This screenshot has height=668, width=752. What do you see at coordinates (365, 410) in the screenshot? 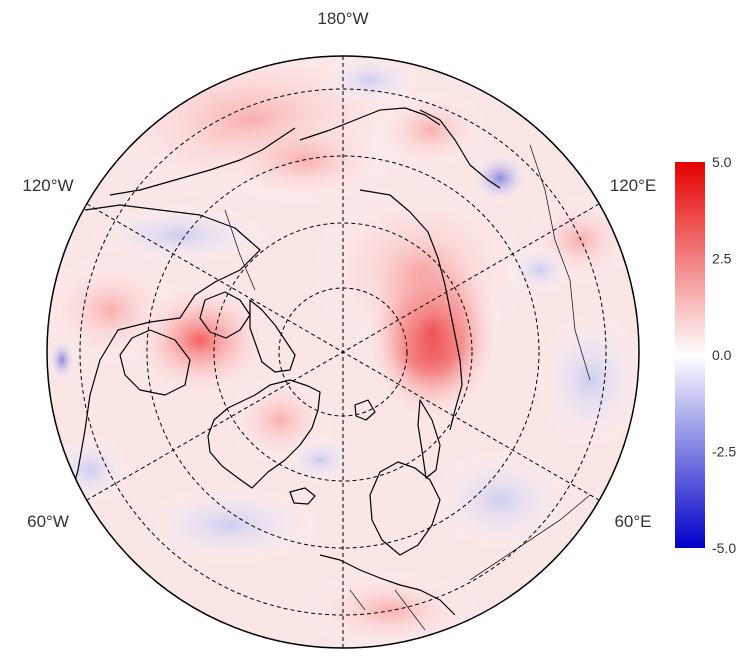
I see `coast-svalbard` at bounding box center [365, 410].